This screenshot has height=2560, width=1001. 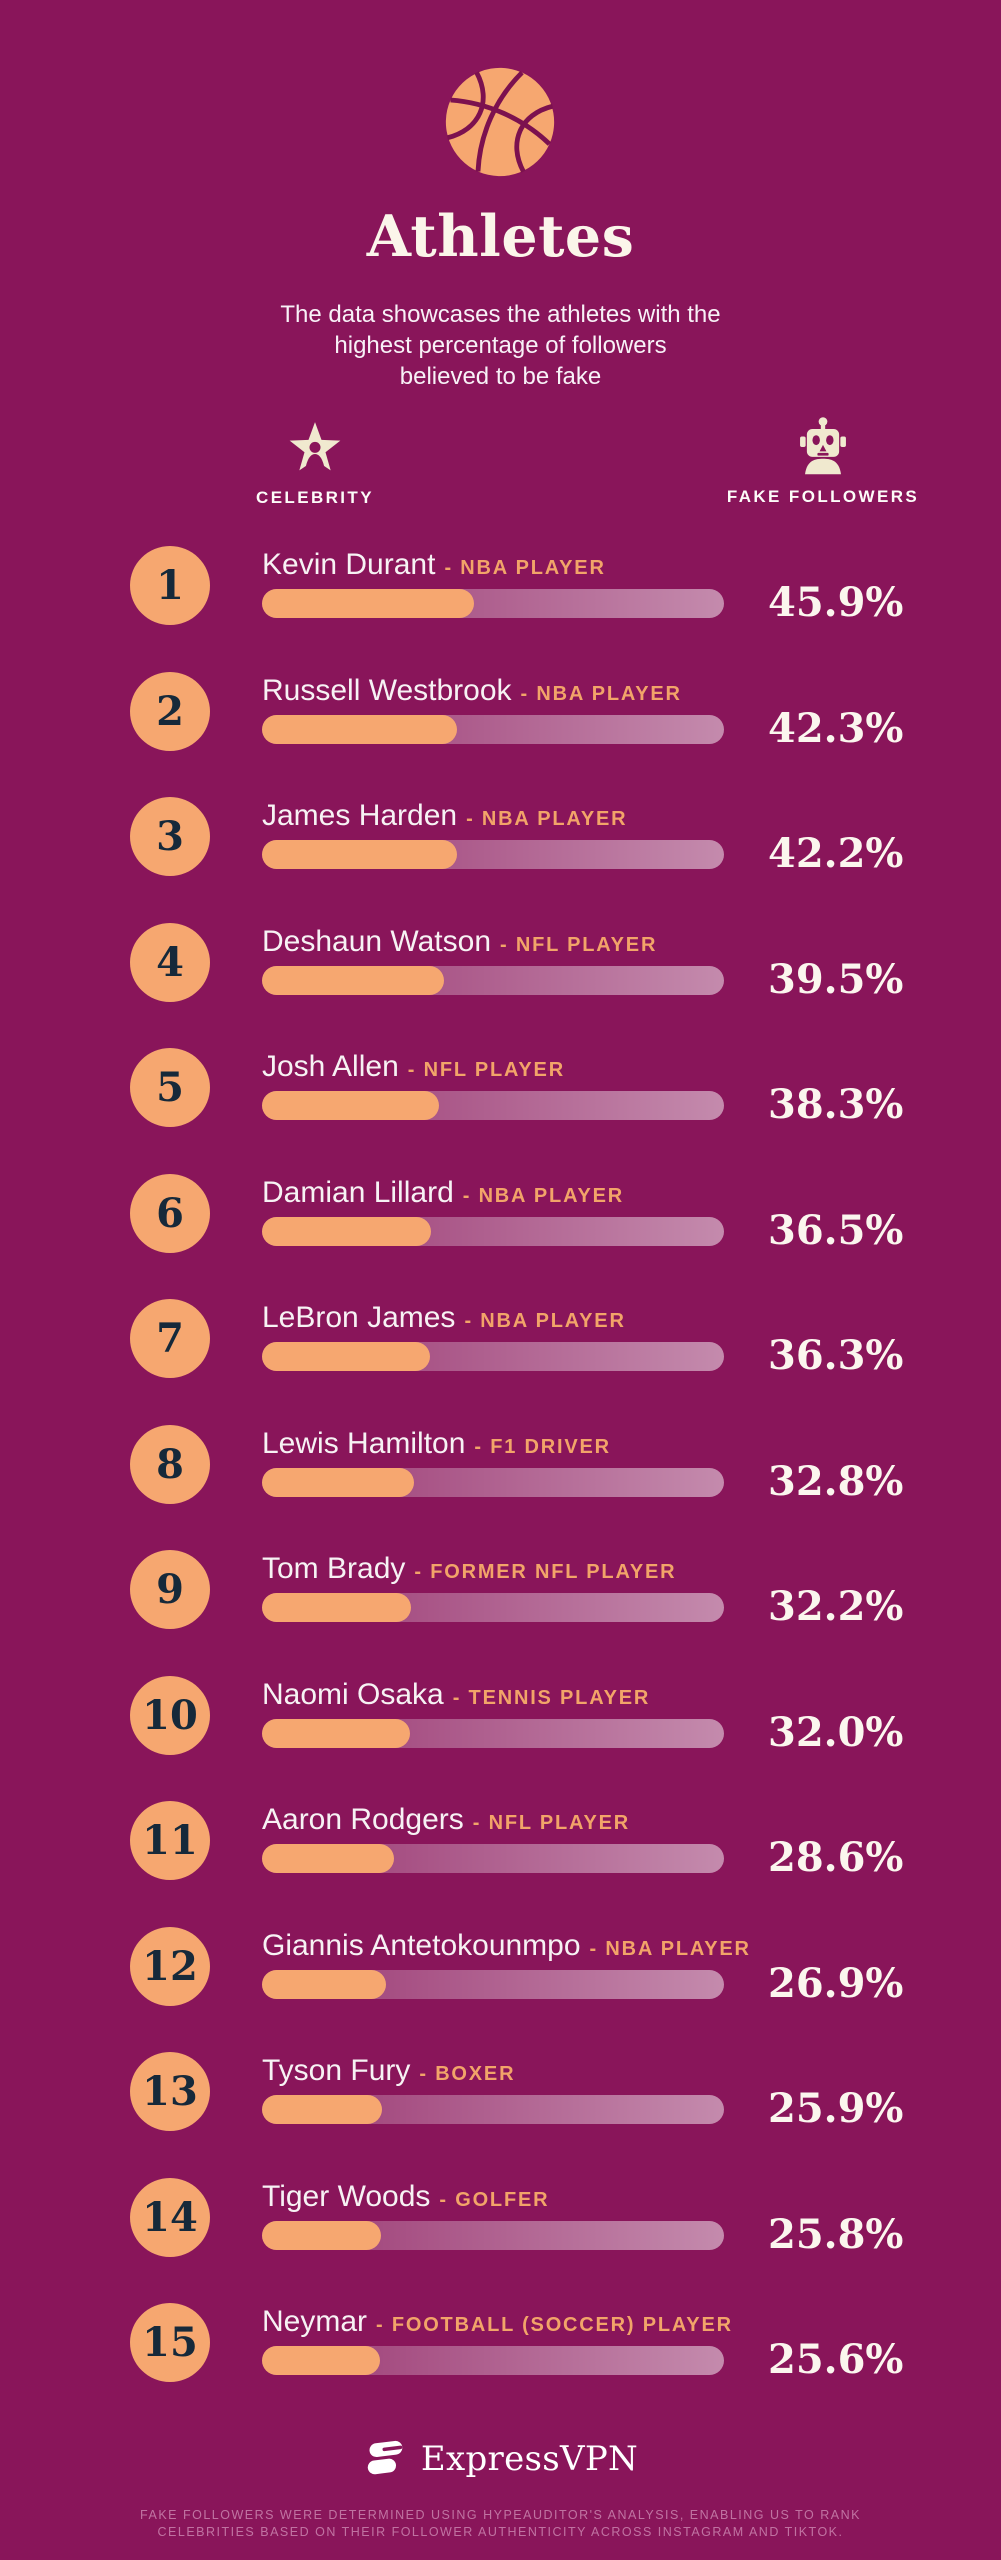 I want to click on fake-percentage: 26.9%, so click(x=836, y=1983).